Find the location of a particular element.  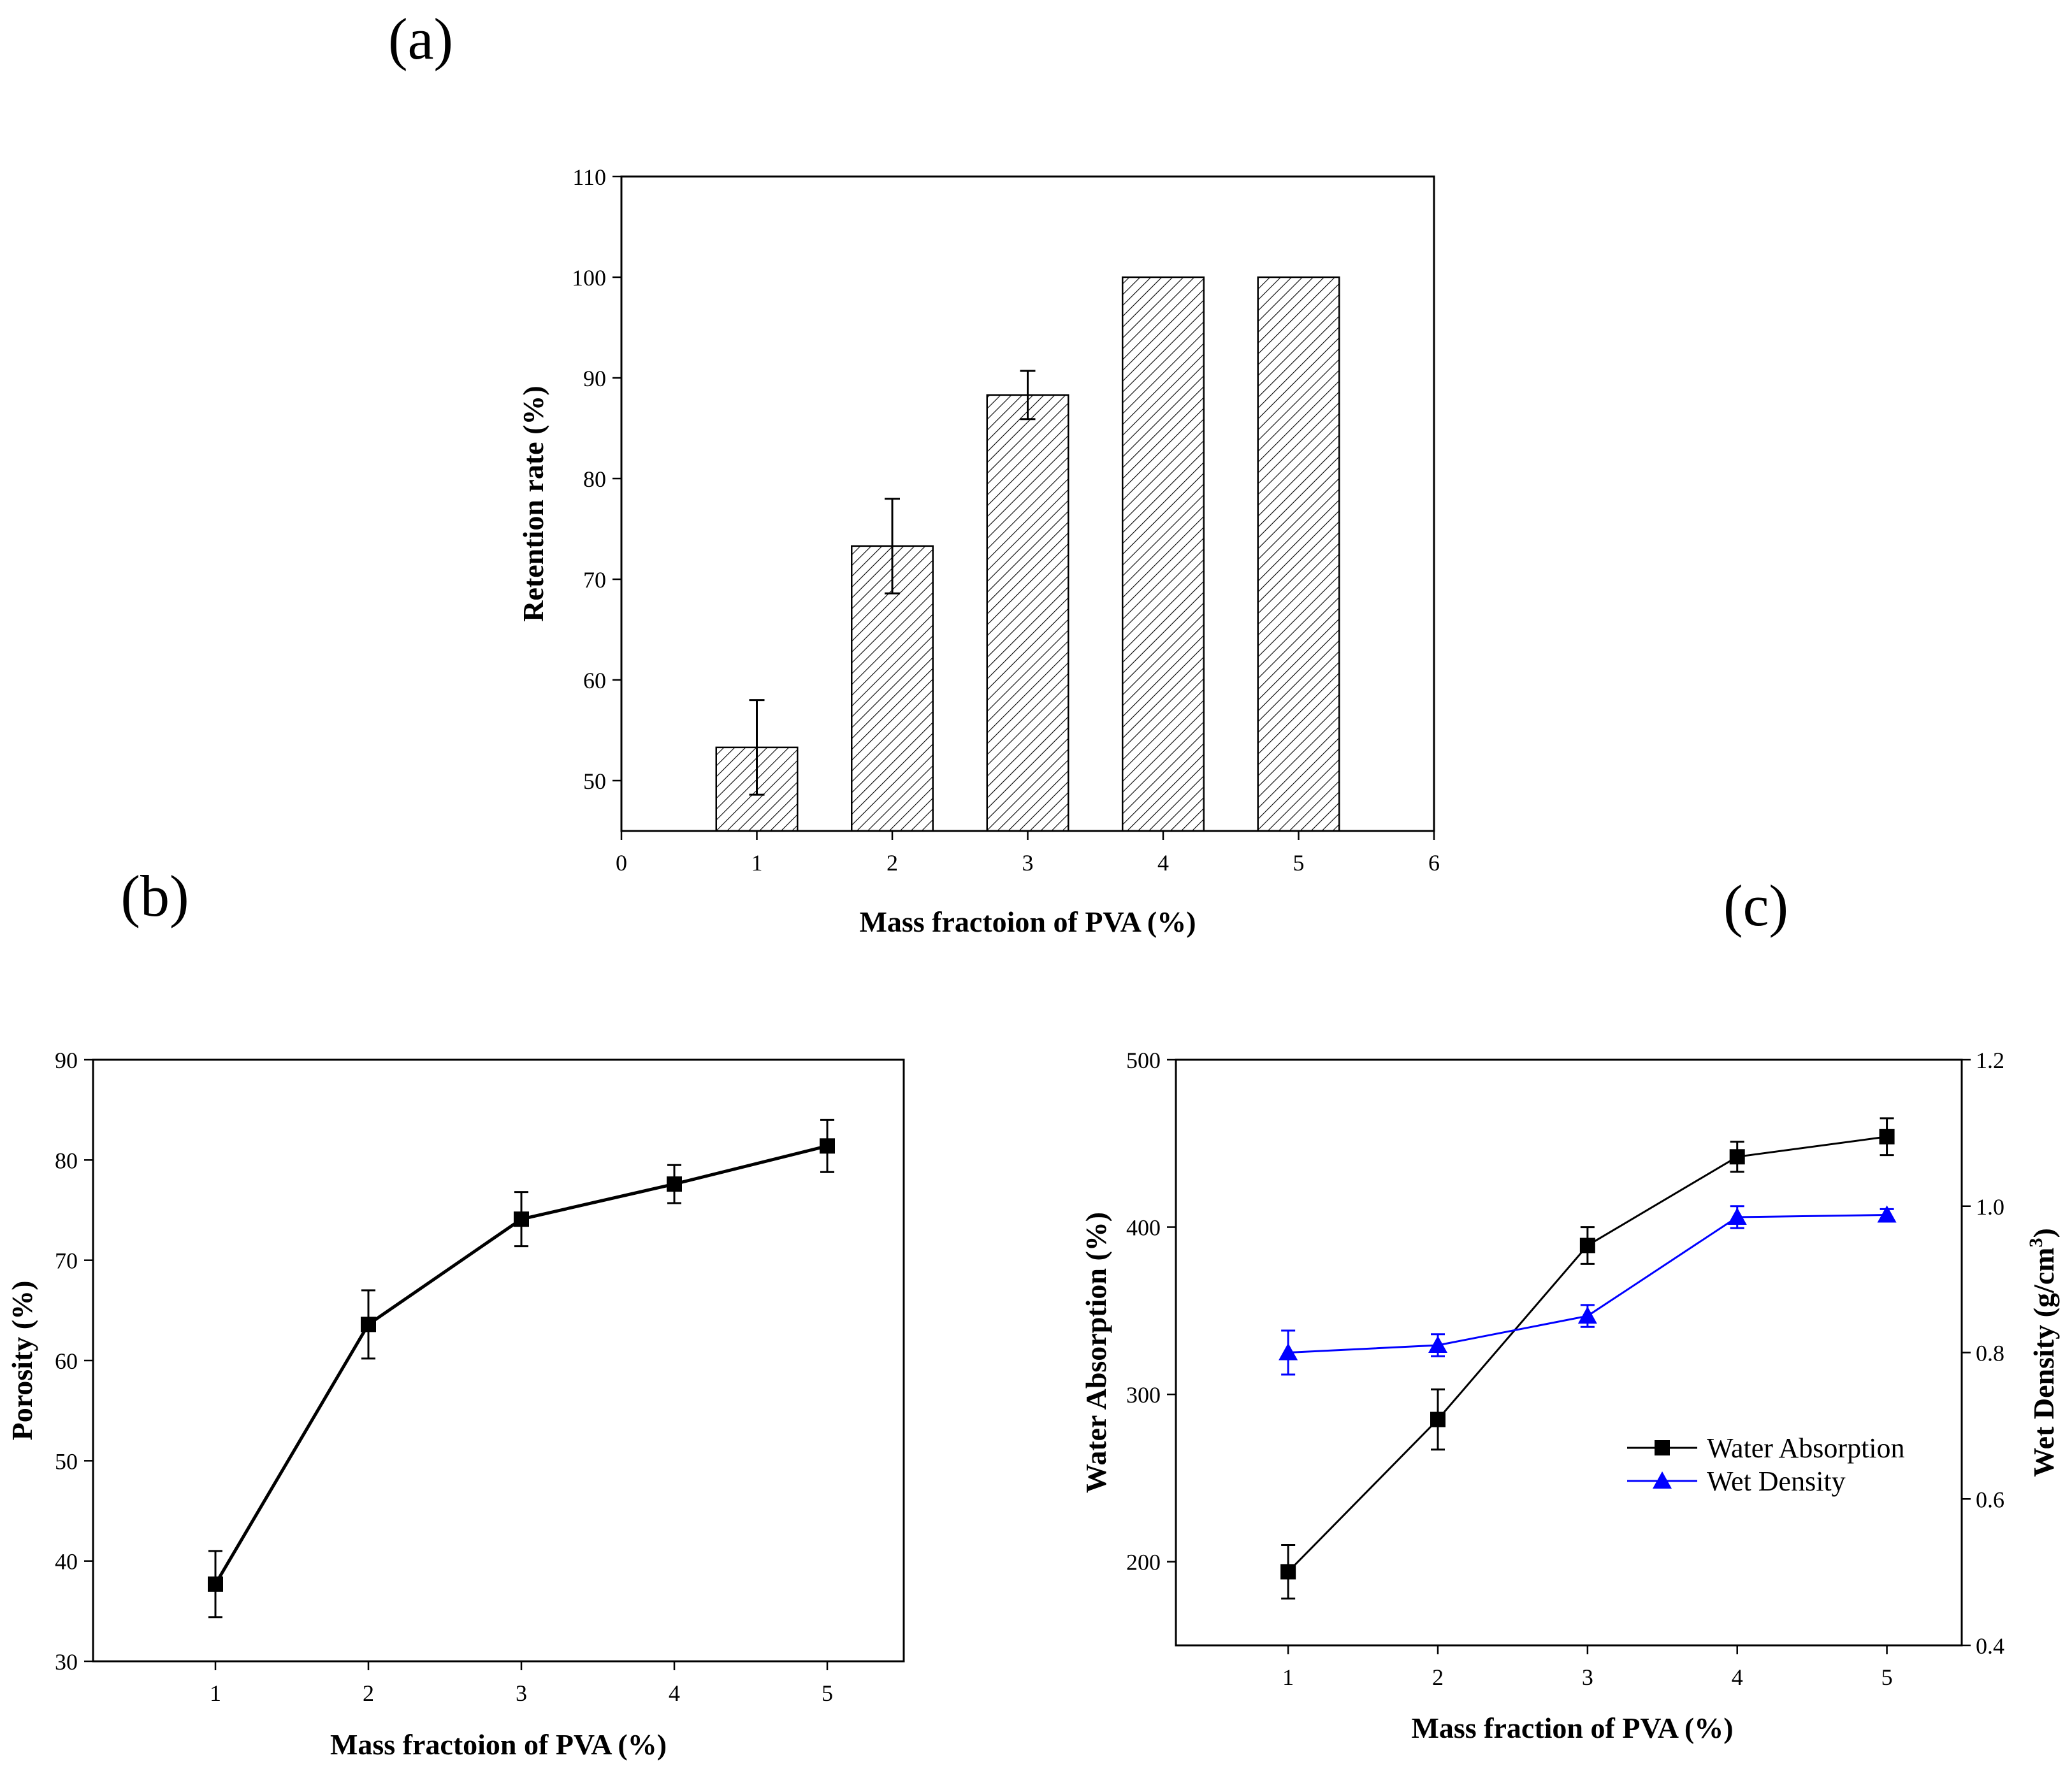

chart-b-x-tick-label: 2 is located at coordinates (368, 1693).